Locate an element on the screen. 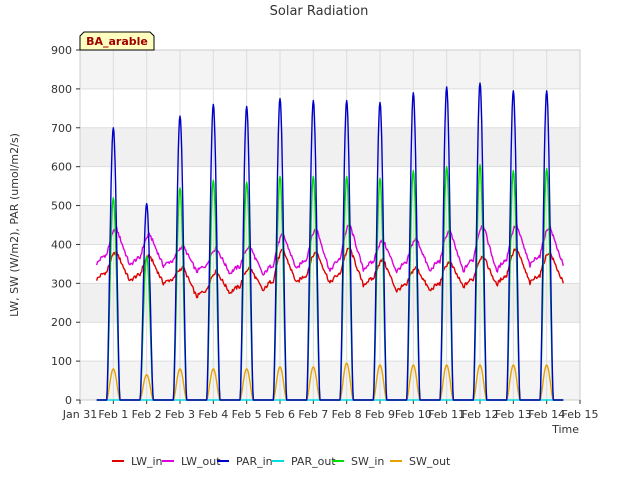 This screenshot has width=640, height=480. station-badge: BA_arable is located at coordinates (117, 41).